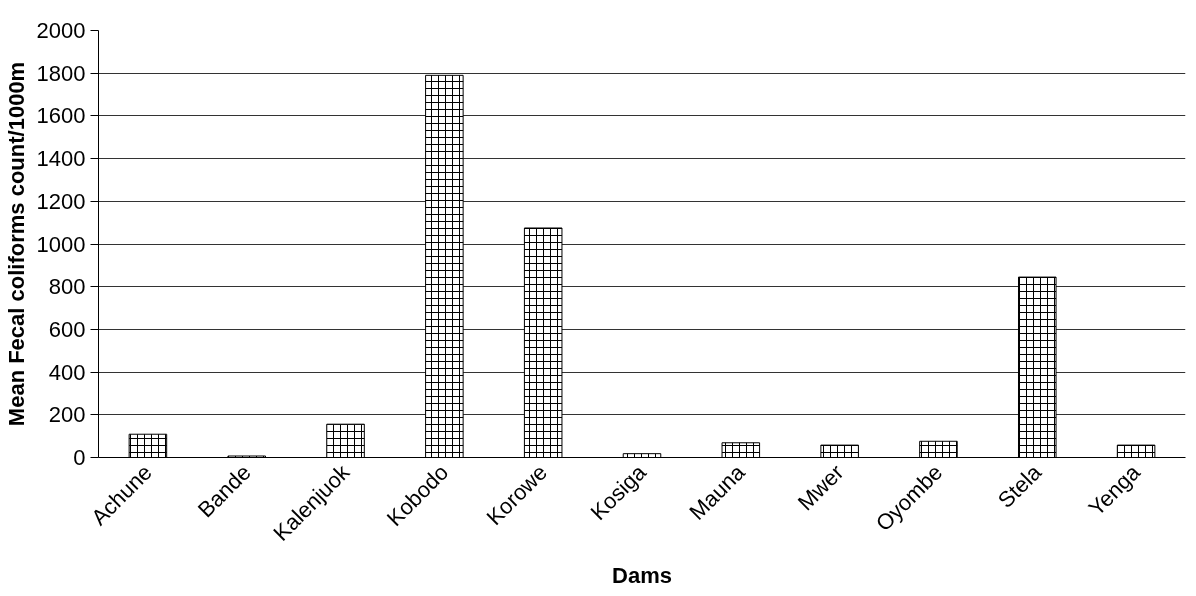  I want to click on y-tick-label: 200, so click(67, 415).